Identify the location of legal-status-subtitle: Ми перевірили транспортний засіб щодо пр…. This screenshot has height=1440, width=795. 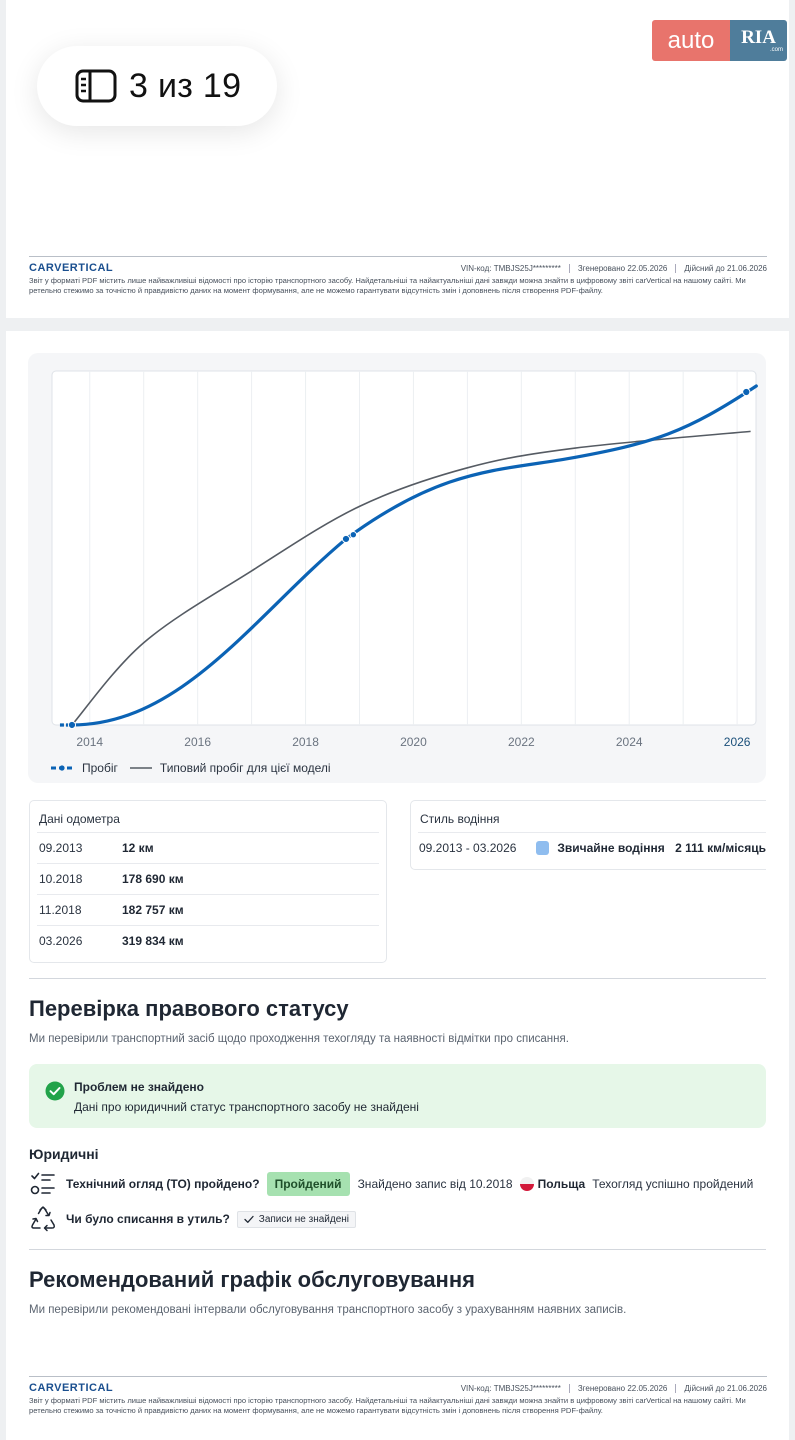
(299, 1039).